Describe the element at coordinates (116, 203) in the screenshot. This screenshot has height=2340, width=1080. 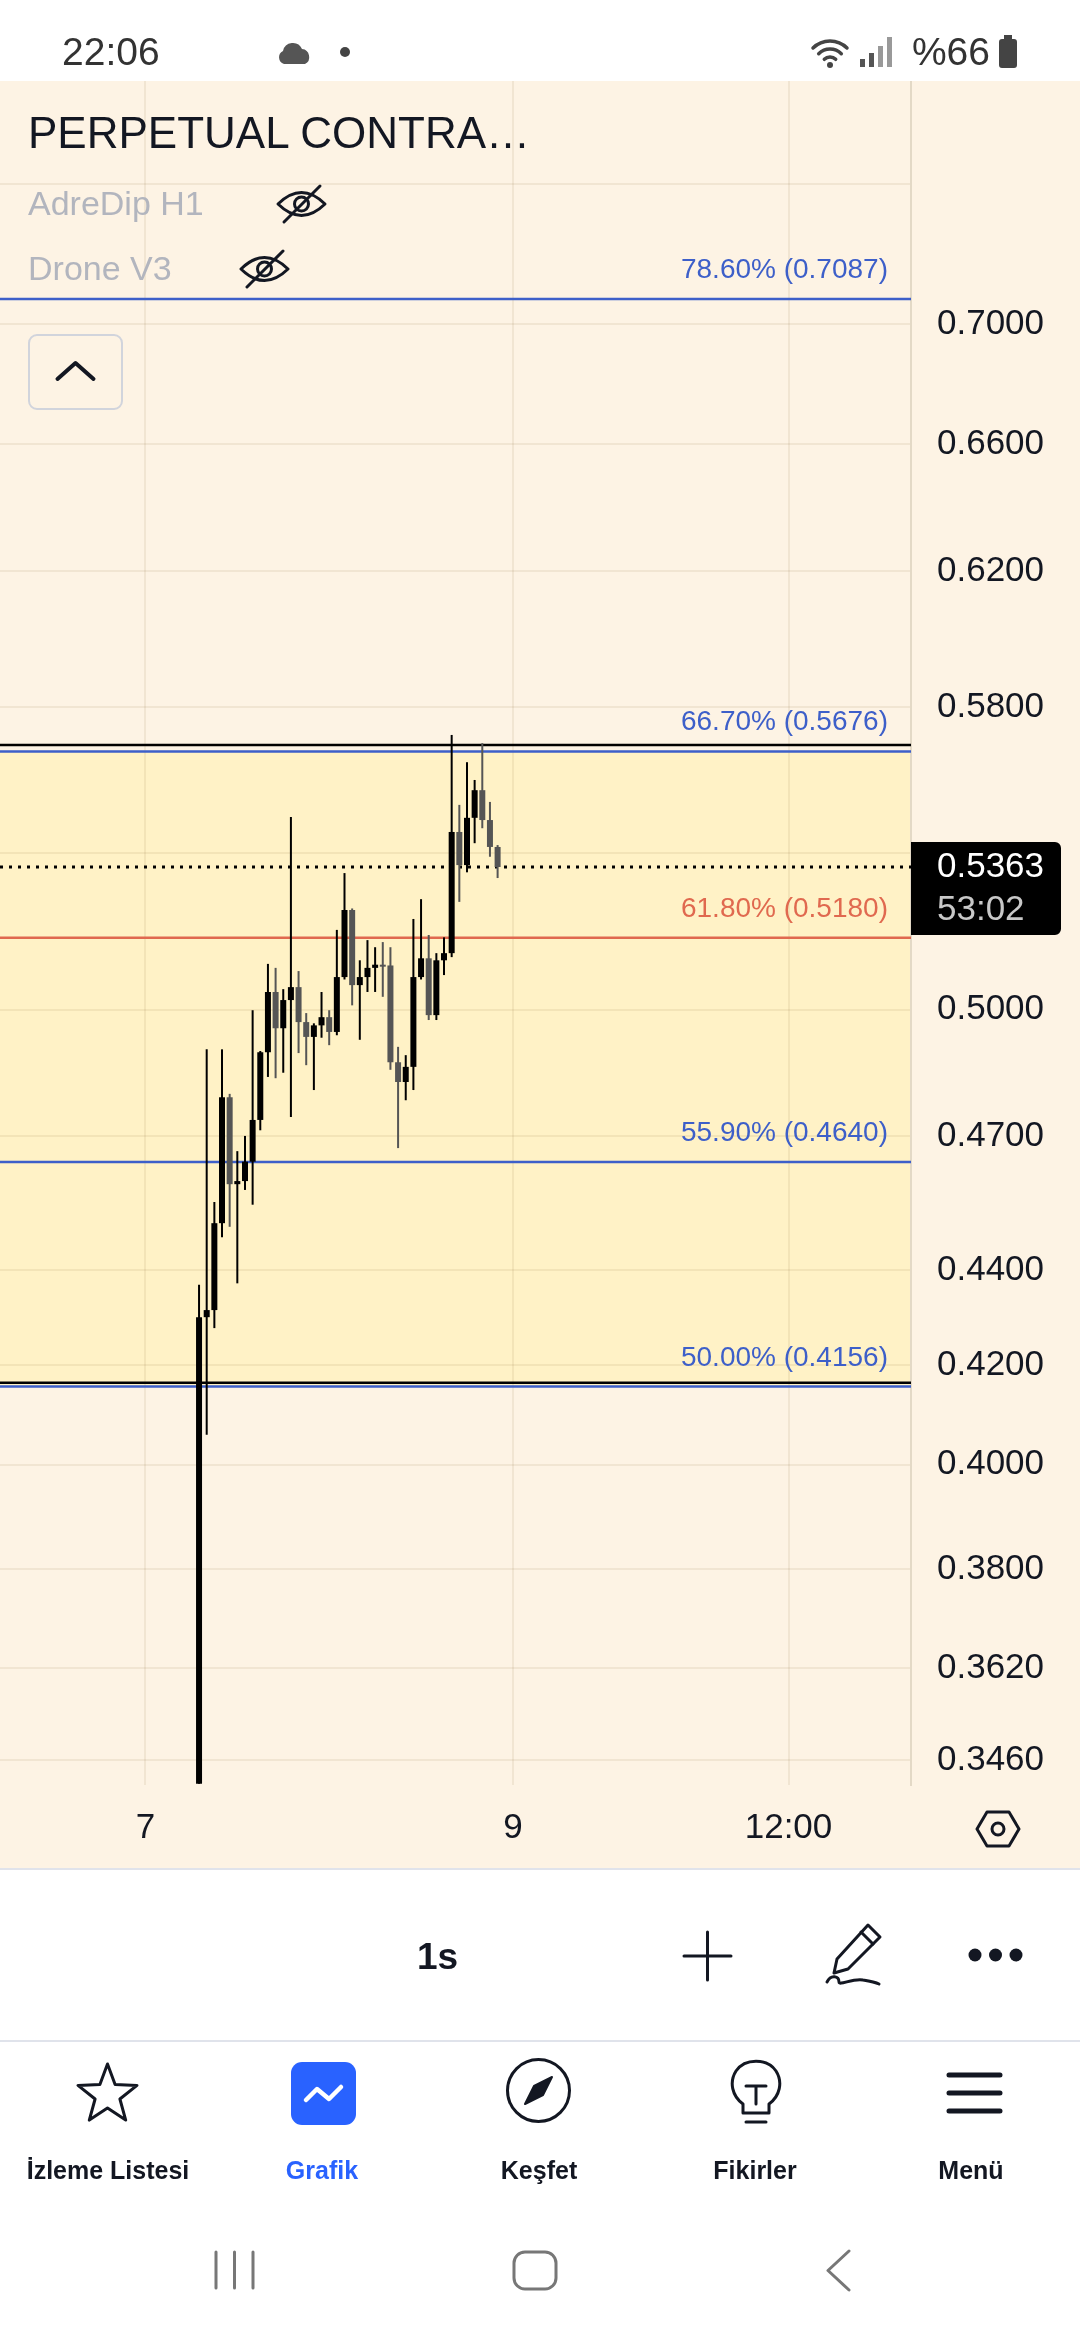
I see `annotation: AdreDip H1` at that location.